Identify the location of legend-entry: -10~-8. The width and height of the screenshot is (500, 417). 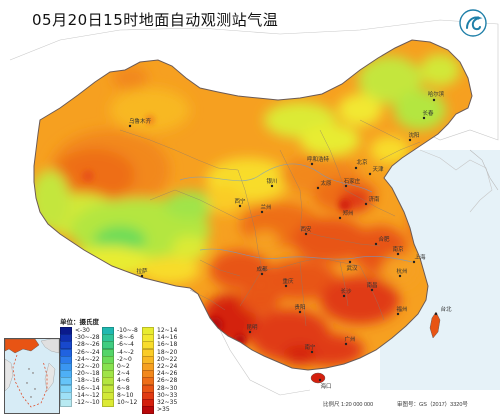
(120, 331).